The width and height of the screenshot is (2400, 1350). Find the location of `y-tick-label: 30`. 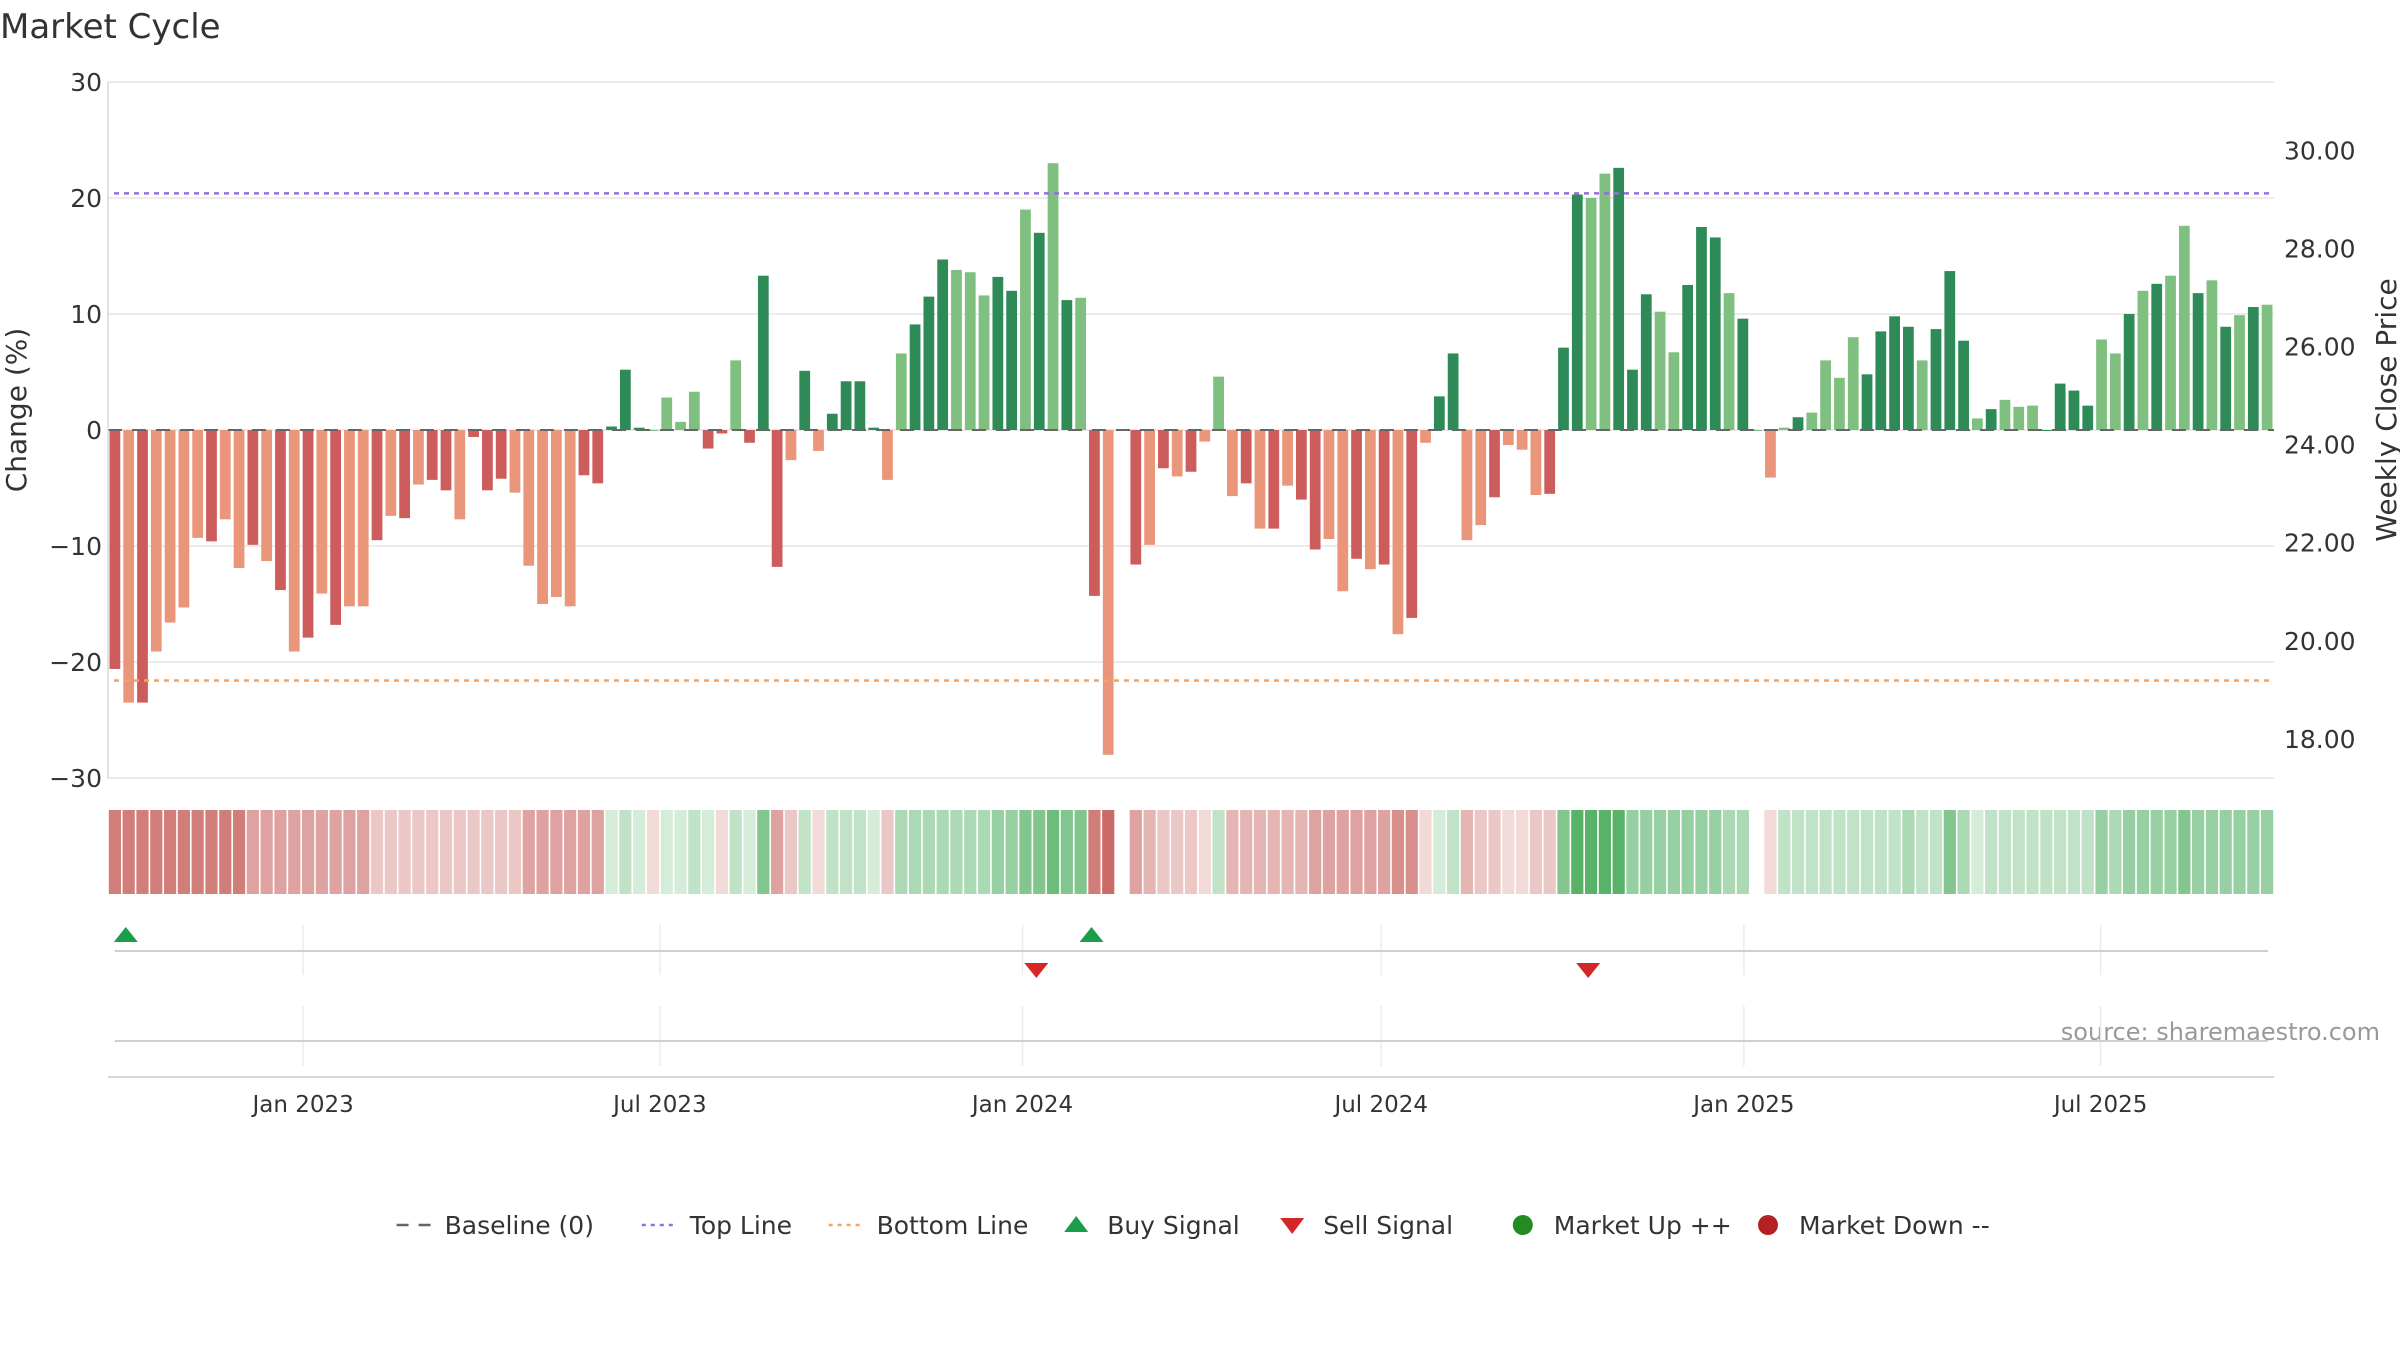

y-tick-label: 30 is located at coordinates (86, 82).